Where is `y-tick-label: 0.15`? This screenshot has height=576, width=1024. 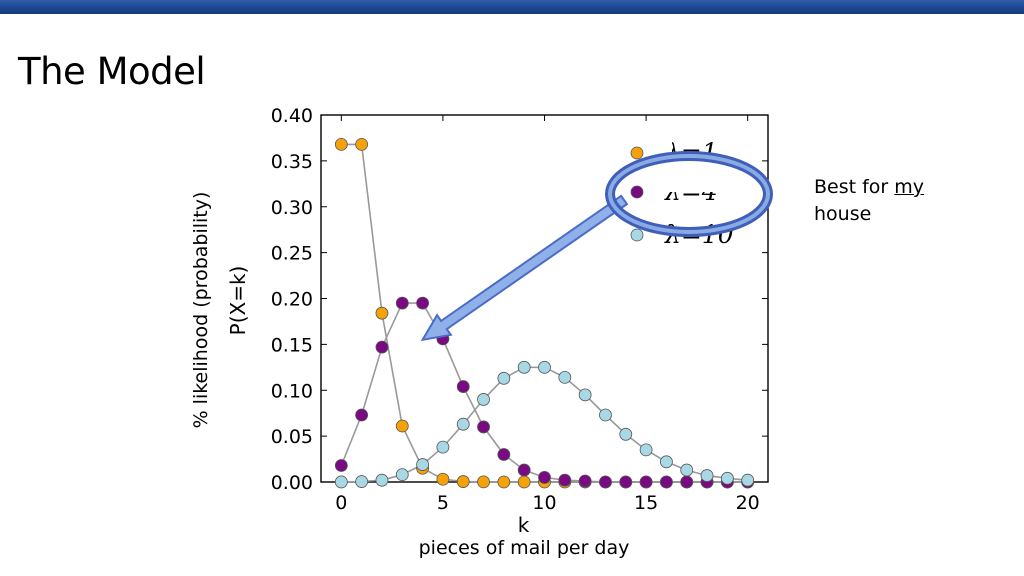 y-tick-label: 0.15 is located at coordinates (292, 345).